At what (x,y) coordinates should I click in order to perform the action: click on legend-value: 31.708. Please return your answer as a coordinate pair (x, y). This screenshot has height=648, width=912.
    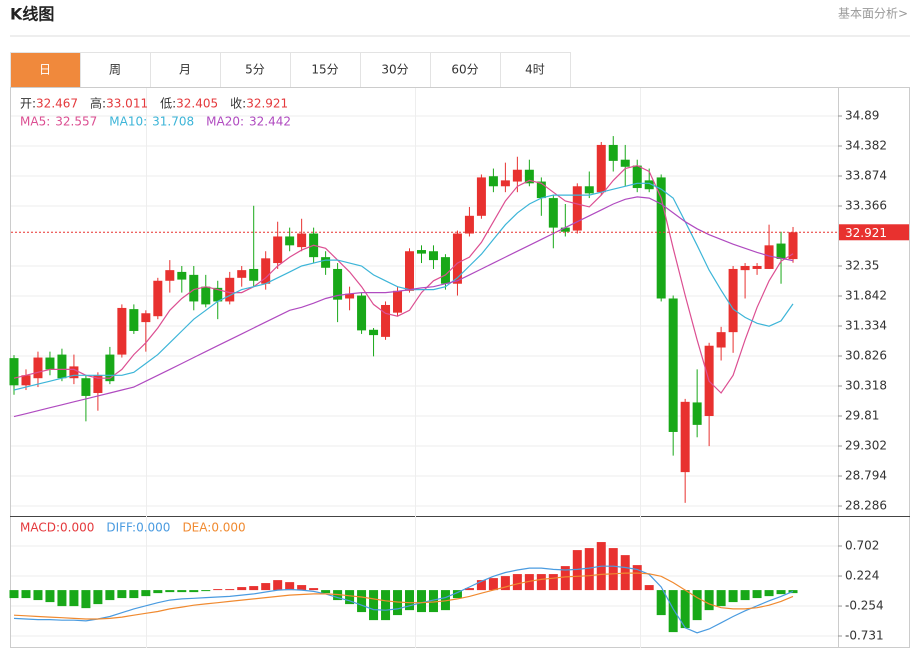
    Looking at the image, I should click on (173, 122).